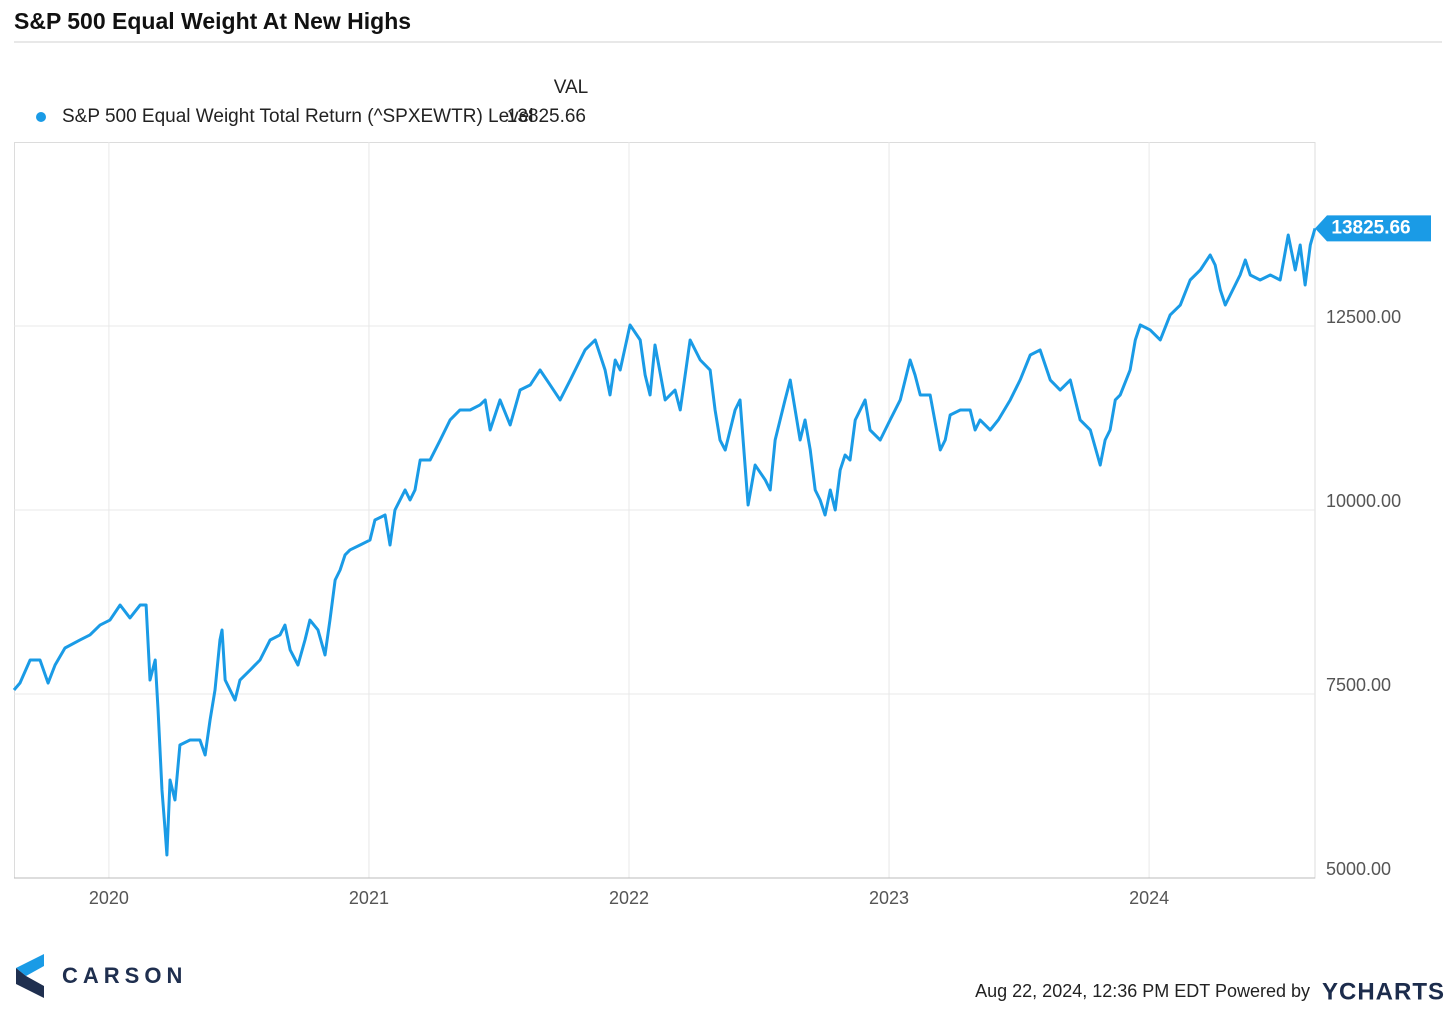  What do you see at coordinates (1383, 991) in the screenshot?
I see `provider: YCHARTS` at bounding box center [1383, 991].